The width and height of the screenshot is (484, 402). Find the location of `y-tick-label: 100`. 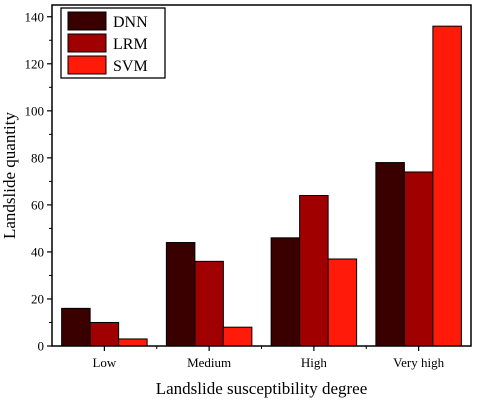

y-tick-label: 100 is located at coordinates (35, 110).